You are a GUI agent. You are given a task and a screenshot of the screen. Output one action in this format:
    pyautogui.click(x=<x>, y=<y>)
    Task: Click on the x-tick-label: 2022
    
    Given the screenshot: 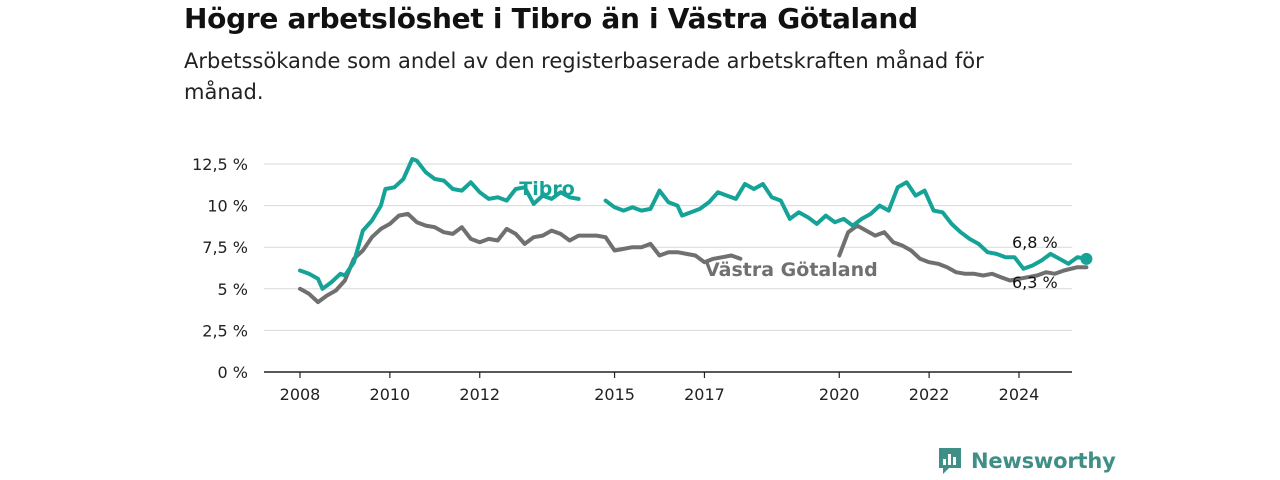 What is the action you would take?
    pyautogui.click(x=929, y=394)
    